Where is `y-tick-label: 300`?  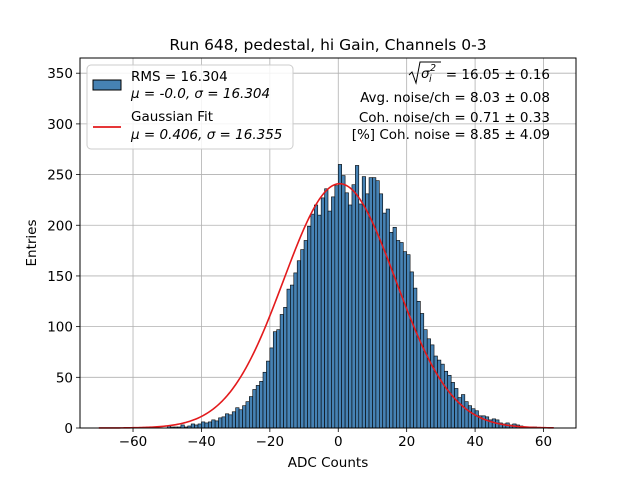 y-tick-label: 300 is located at coordinates (60, 125).